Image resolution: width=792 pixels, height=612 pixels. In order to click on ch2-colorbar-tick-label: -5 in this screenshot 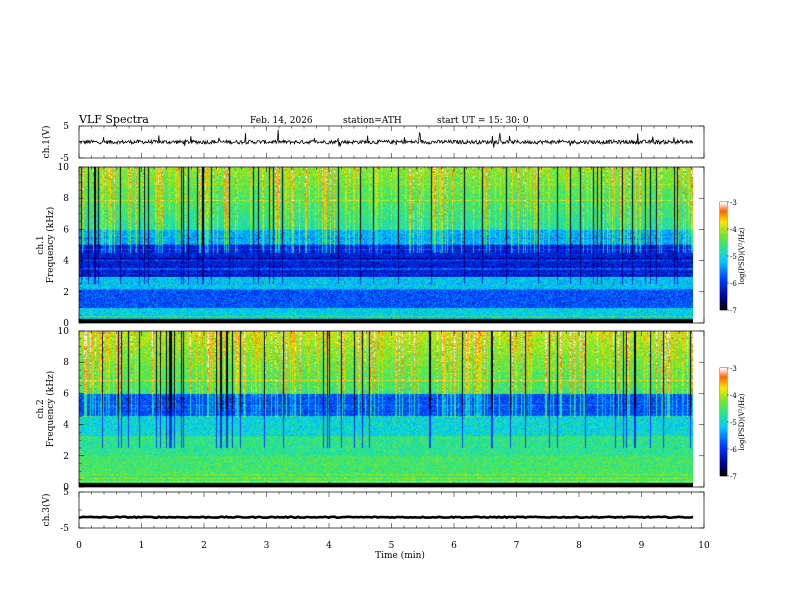, I will do `click(733, 423)`.